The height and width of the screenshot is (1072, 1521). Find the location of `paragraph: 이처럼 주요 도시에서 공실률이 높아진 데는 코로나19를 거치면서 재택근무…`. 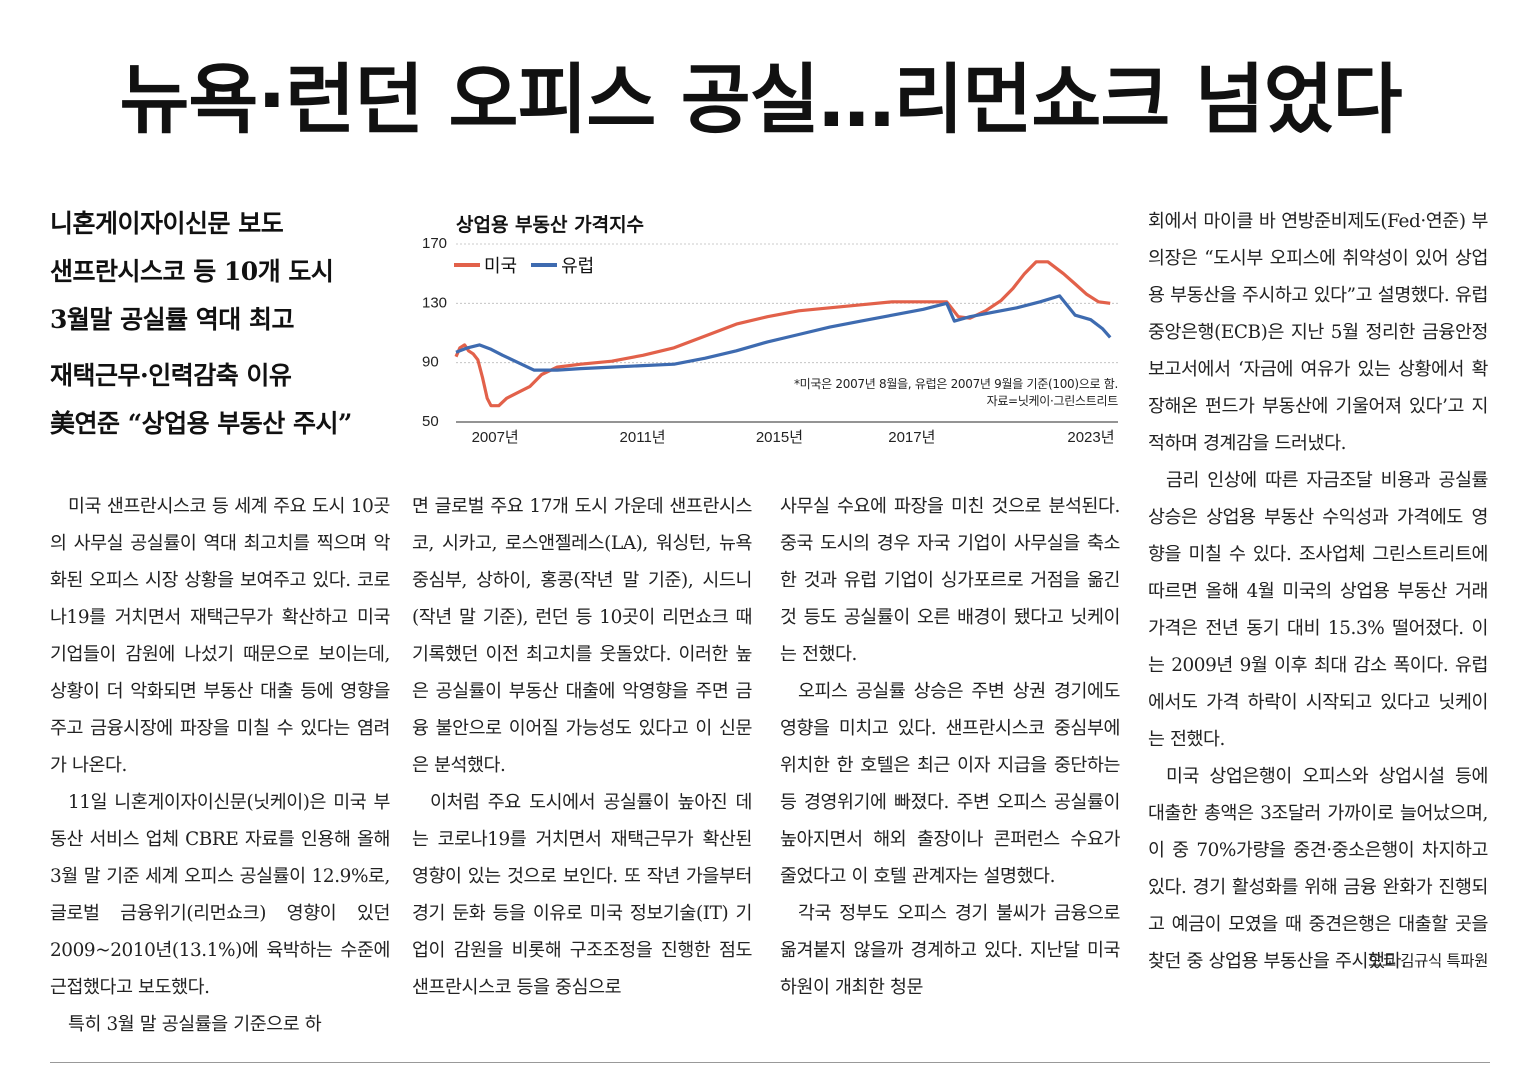

paragraph: 이처럼 주요 도시에서 공실률이 높아진 데는 코로나19를 거치면서 재택근무… is located at coordinates (582, 895).